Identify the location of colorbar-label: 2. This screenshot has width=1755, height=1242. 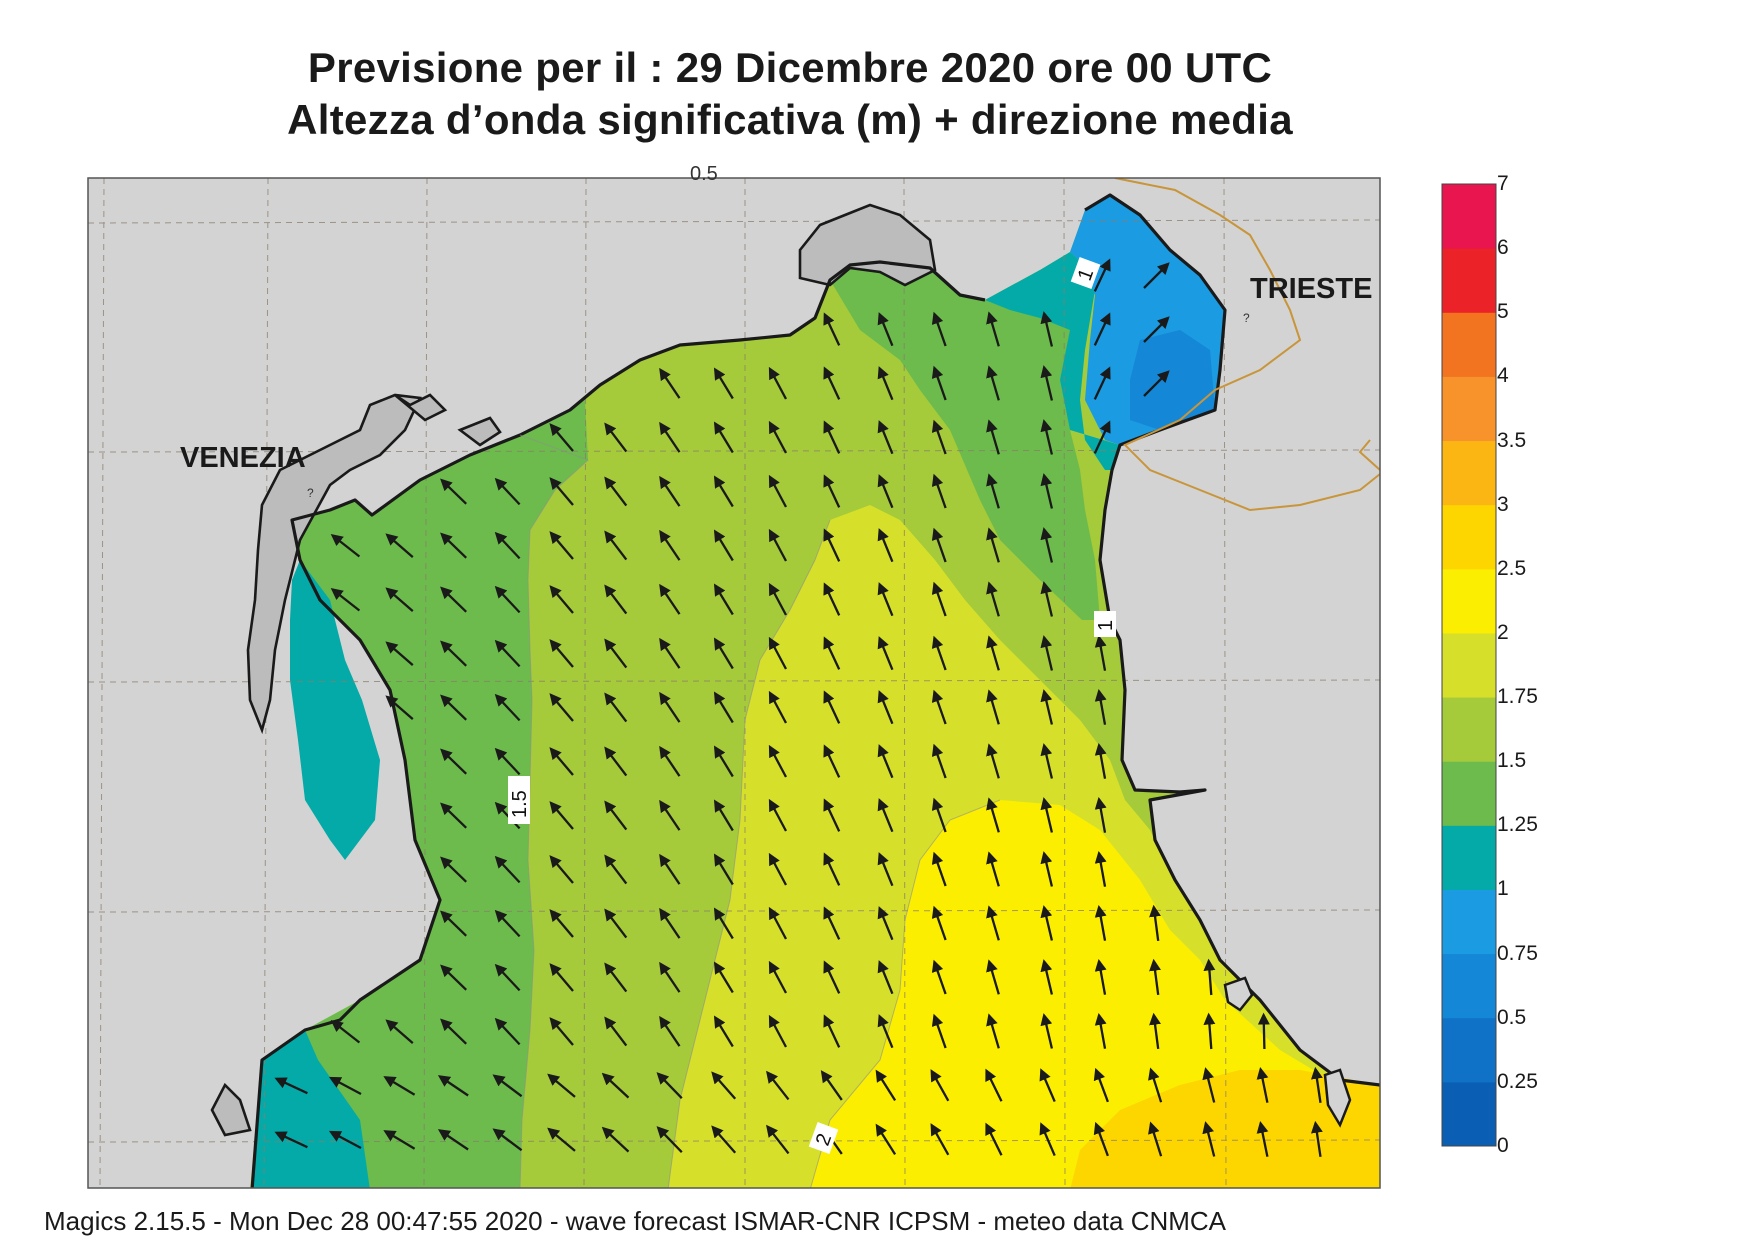
(1503, 632).